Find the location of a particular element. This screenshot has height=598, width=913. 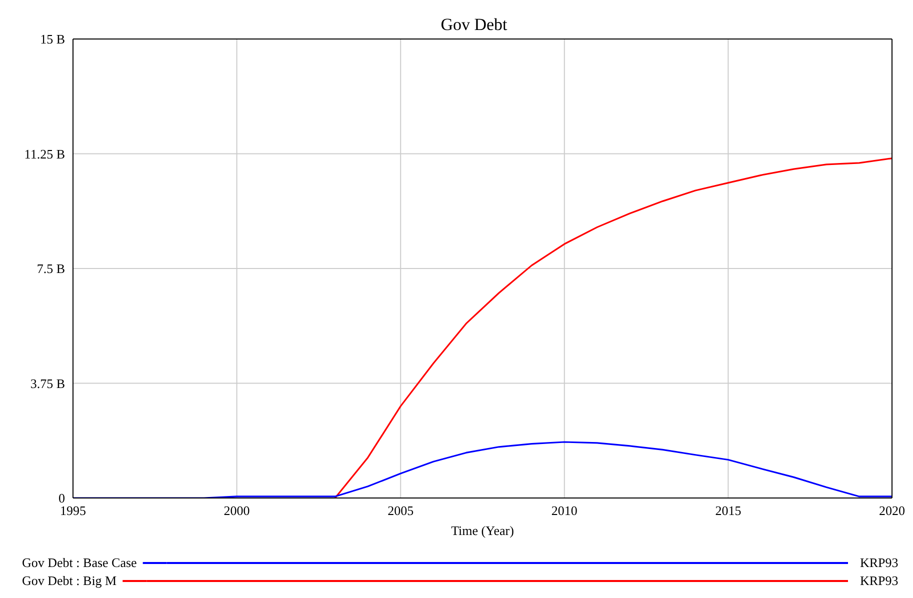

legend-label: Gov Debt : Base Case is located at coordinates (80, 562).